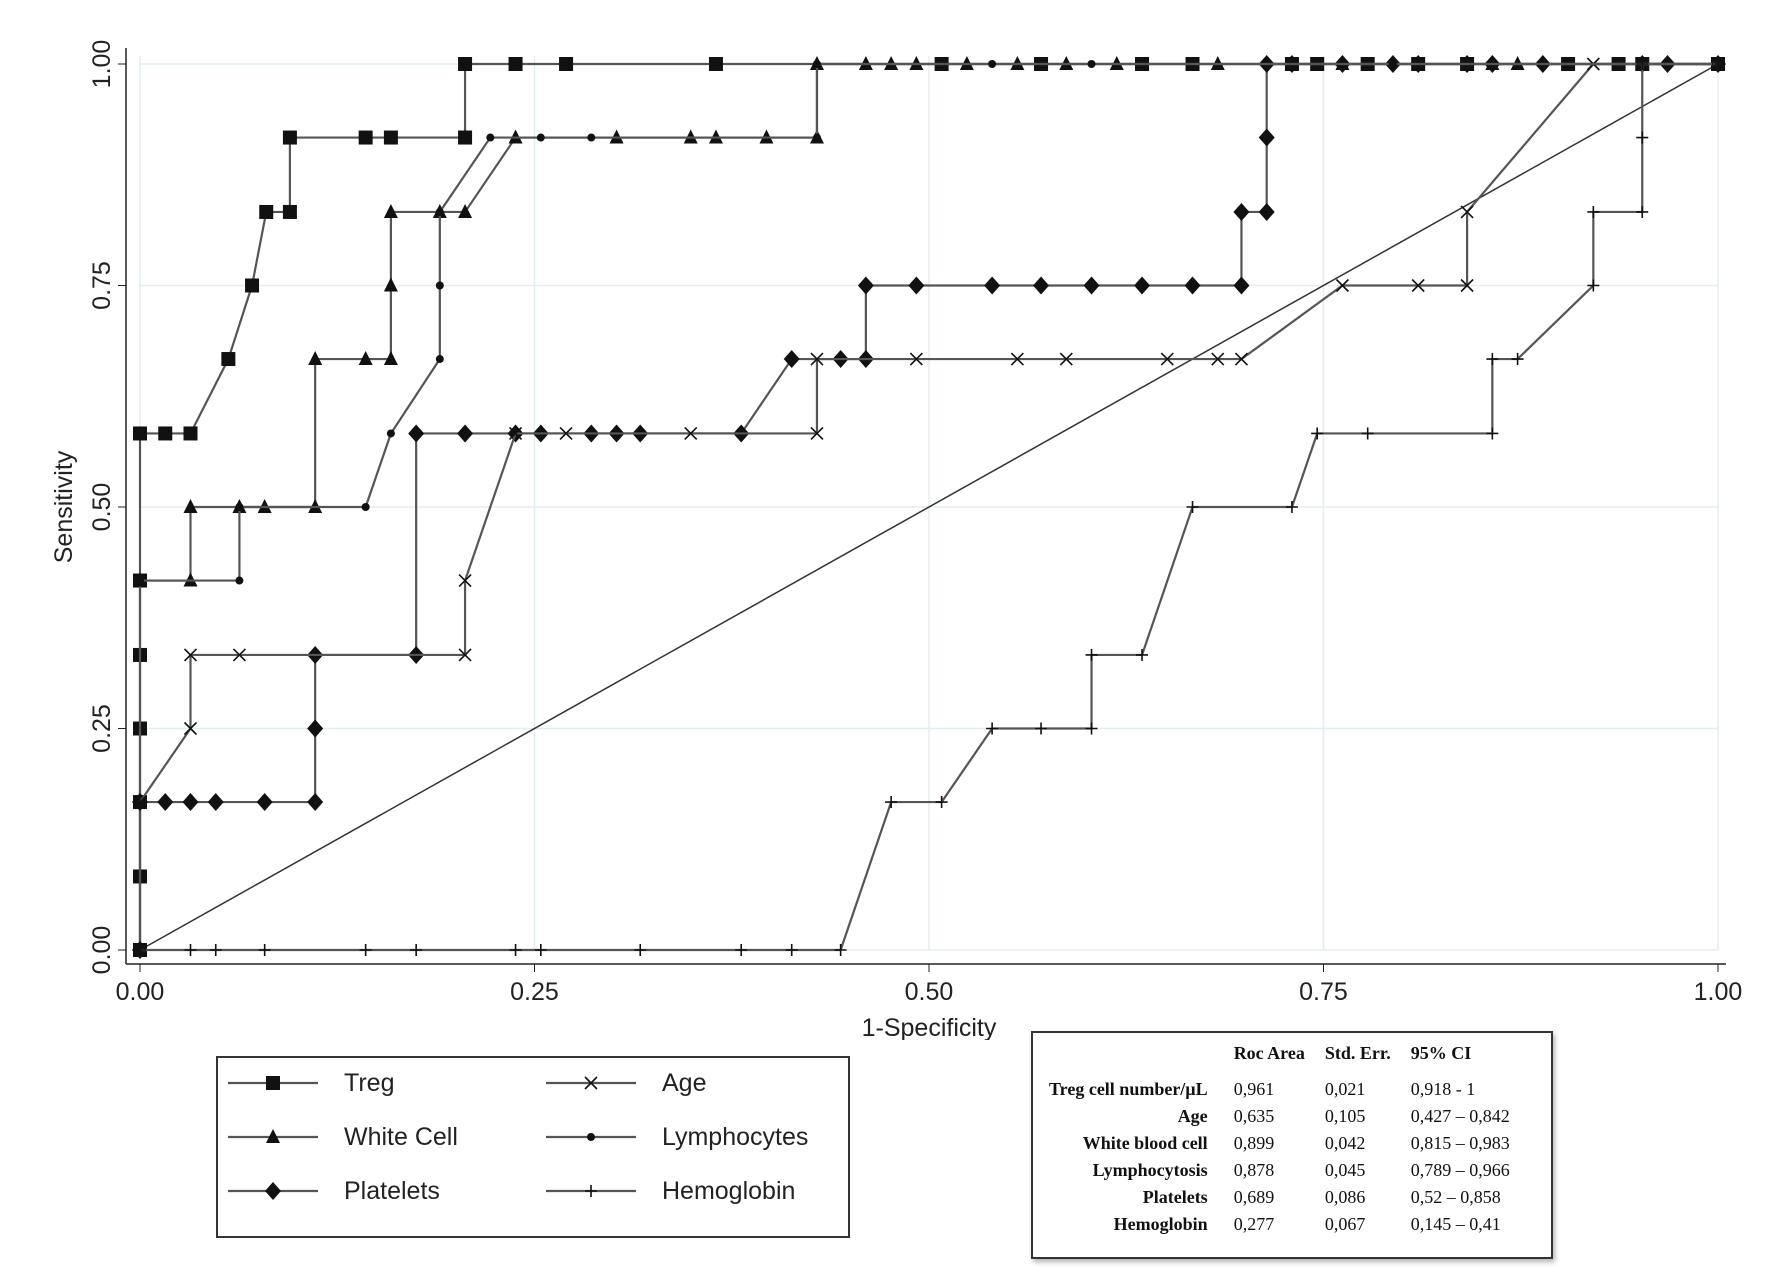 Image resolution: width=1772 pixels, height=1280 pixels. Describe the element at coordinates (1323, 992) in the screenshot. I see `x-tick-label: 0.75` at that location.